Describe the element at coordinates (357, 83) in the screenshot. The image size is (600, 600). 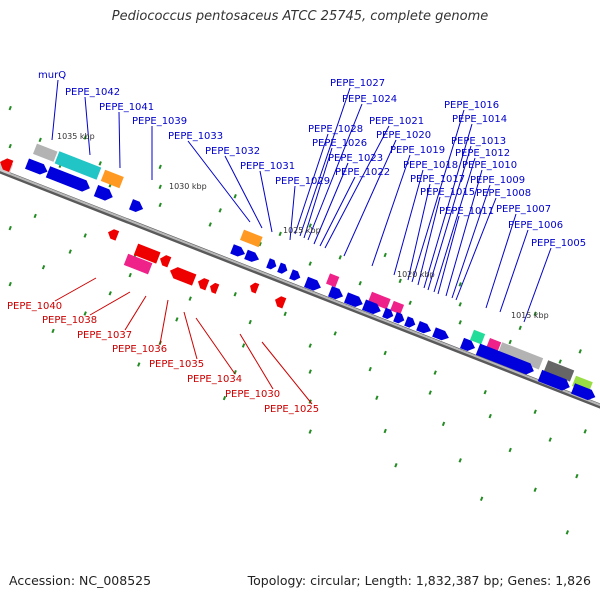
I see `gene-label-forward: PEPE_1027` at that location.